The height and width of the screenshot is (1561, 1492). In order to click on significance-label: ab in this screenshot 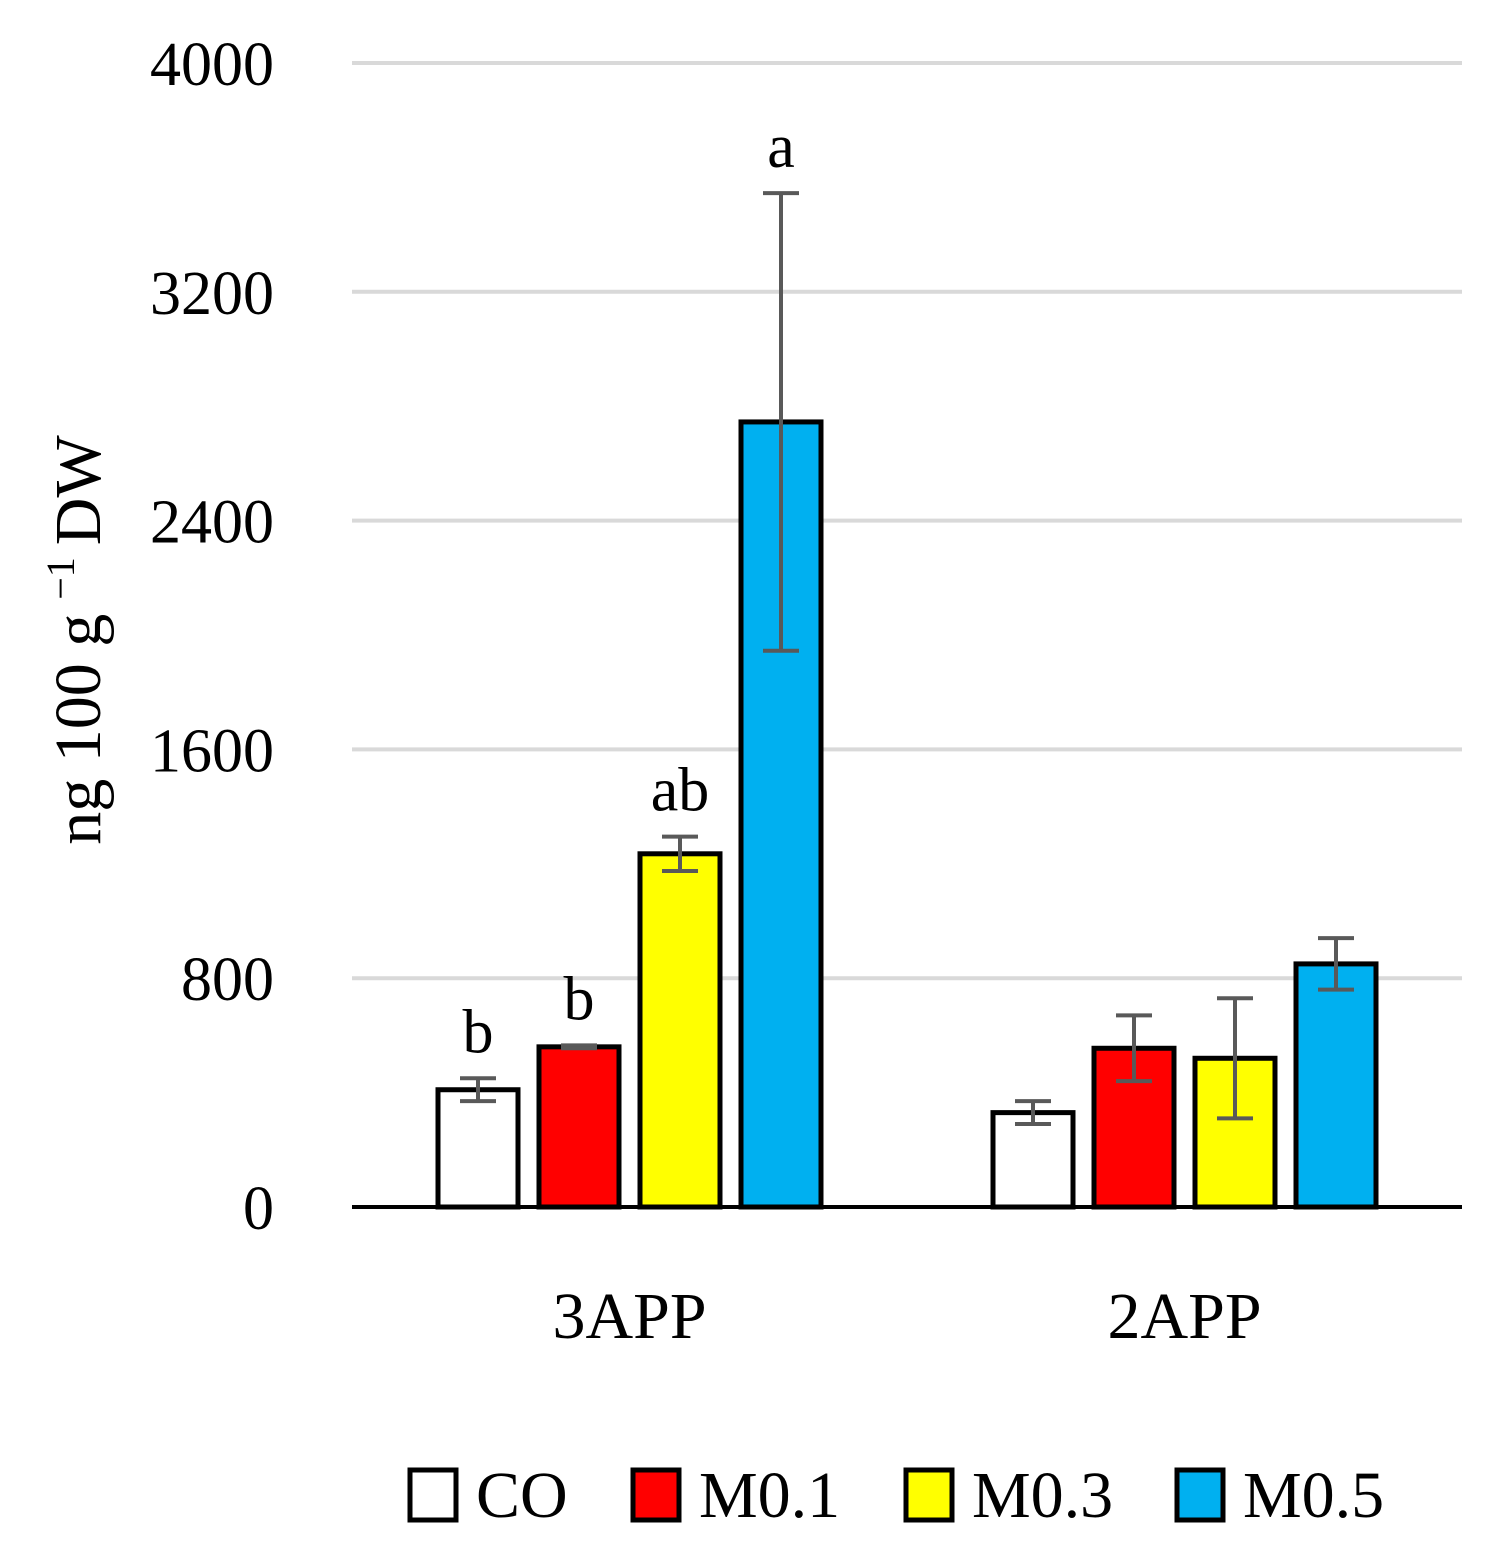, I will do `click(680, 791)`.